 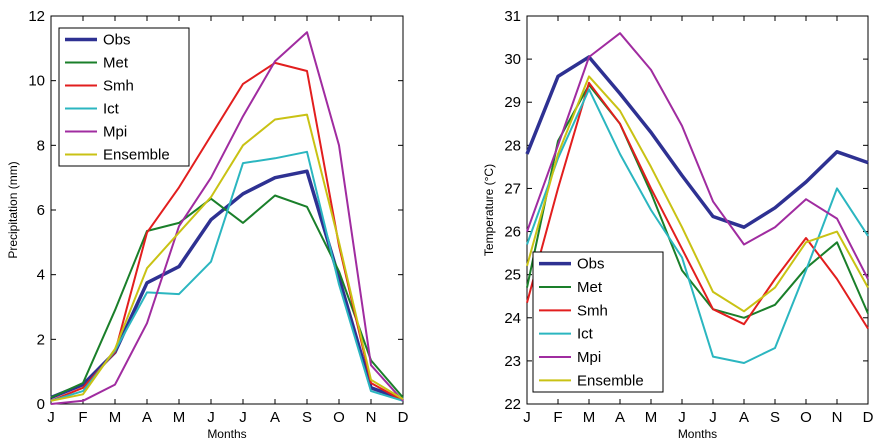 I want to click on y-tick-label: 28, so click(x=512, y=145).